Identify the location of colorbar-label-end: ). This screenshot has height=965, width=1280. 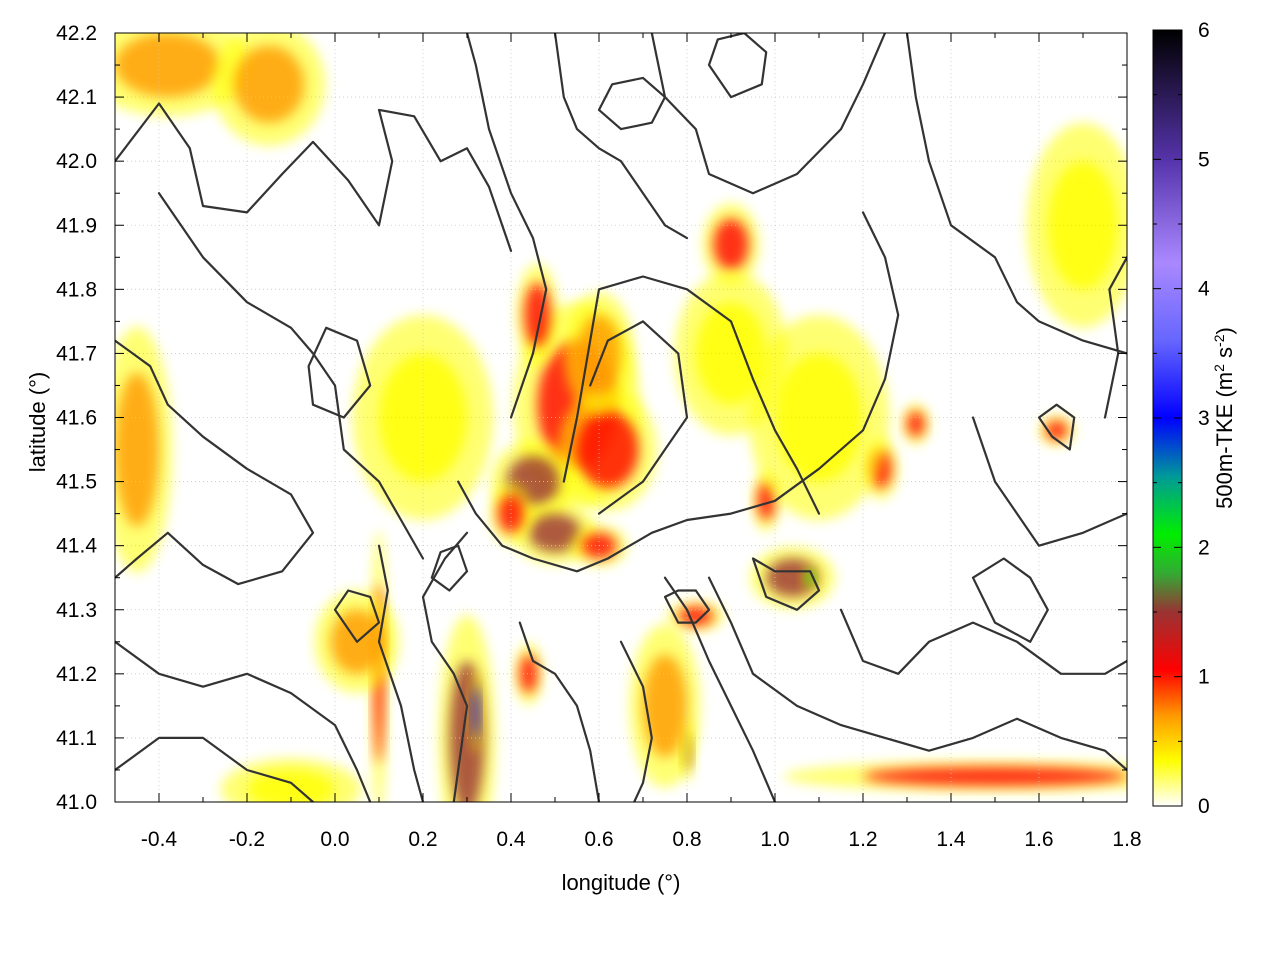
(1224, 330).